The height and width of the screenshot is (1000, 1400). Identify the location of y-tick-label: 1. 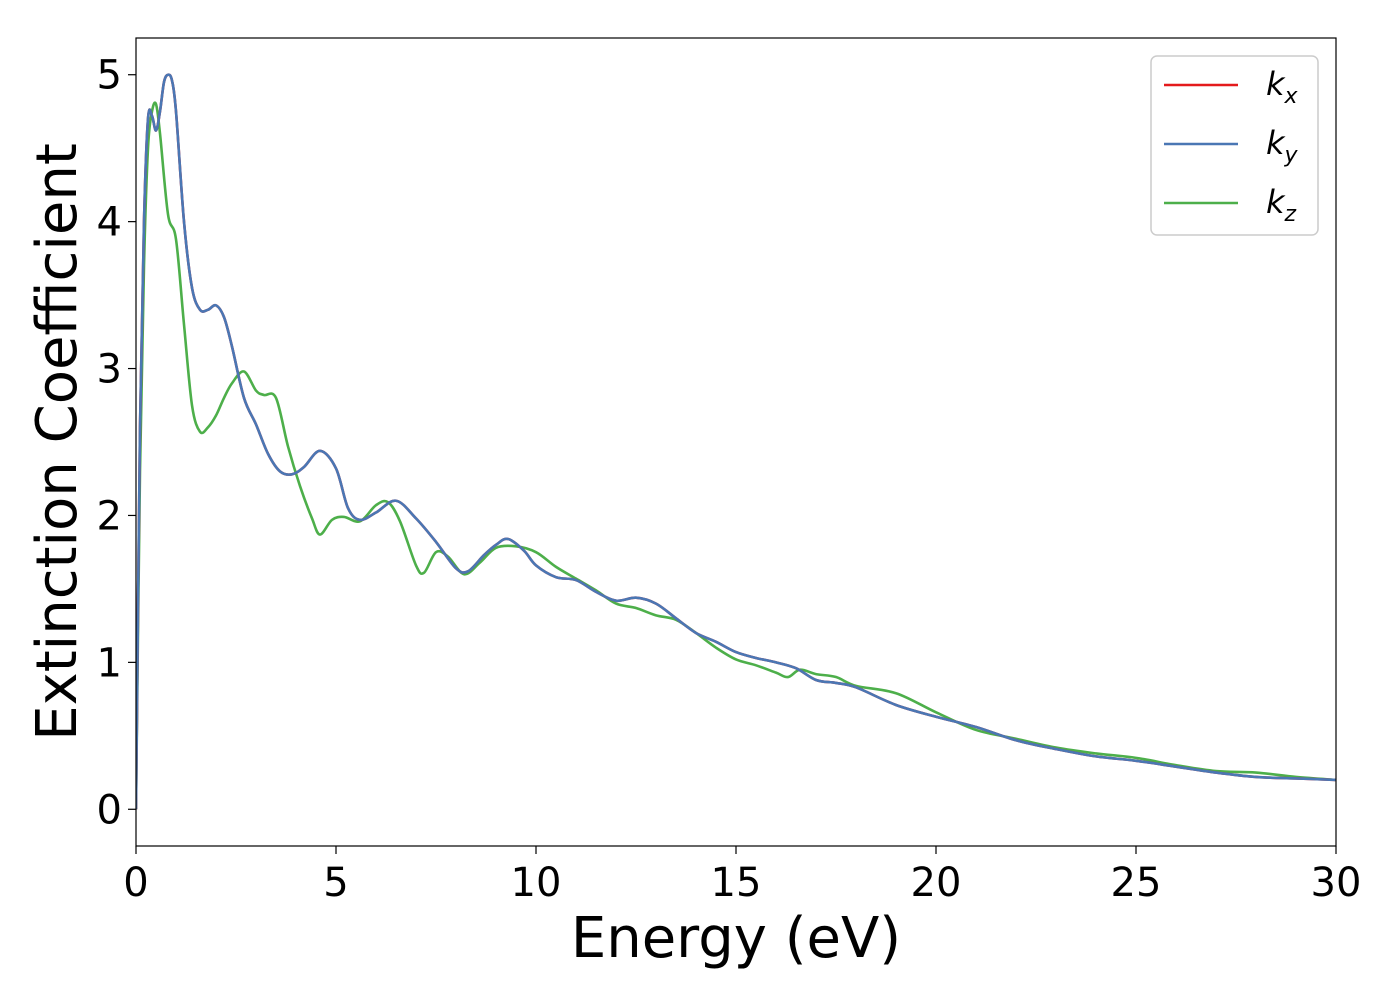
(109, 663).